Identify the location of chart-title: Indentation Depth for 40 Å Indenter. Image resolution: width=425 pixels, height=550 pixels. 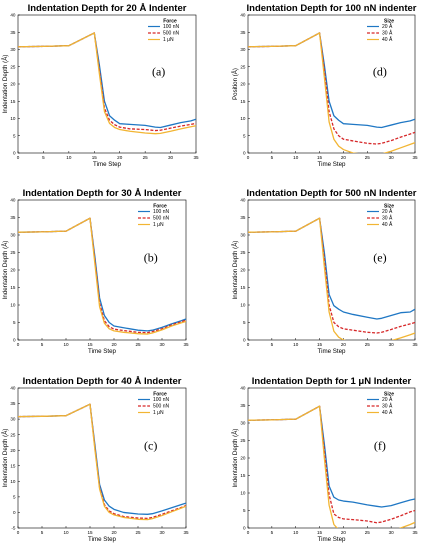
(102, 381).